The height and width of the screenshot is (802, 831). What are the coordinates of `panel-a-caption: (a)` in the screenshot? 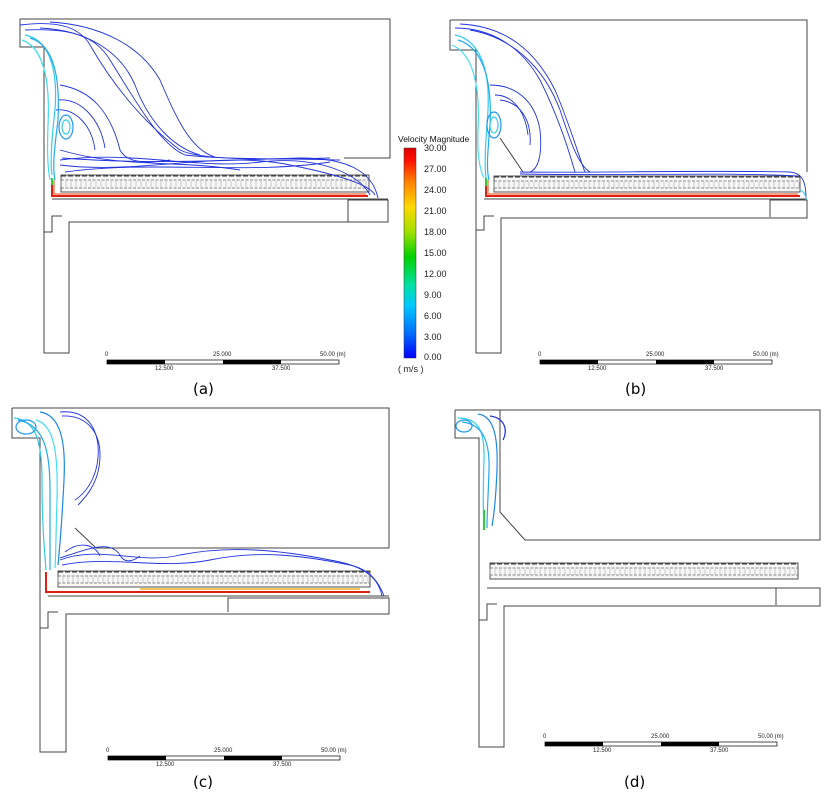 It's located at (203, 389).